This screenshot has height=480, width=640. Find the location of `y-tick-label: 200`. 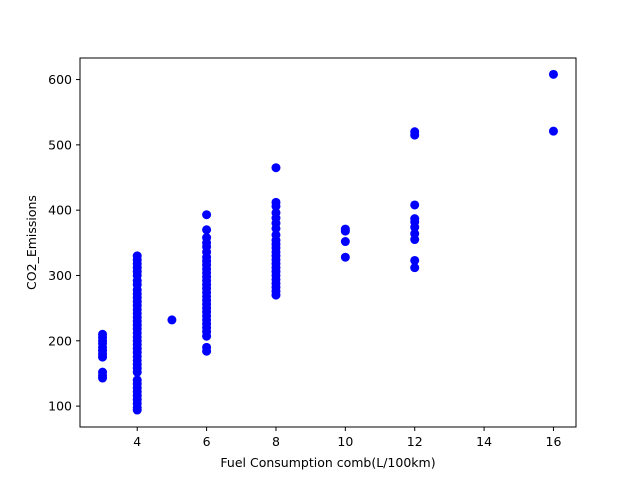

y-tick-label: 200 is located at coordinates (60, 340).